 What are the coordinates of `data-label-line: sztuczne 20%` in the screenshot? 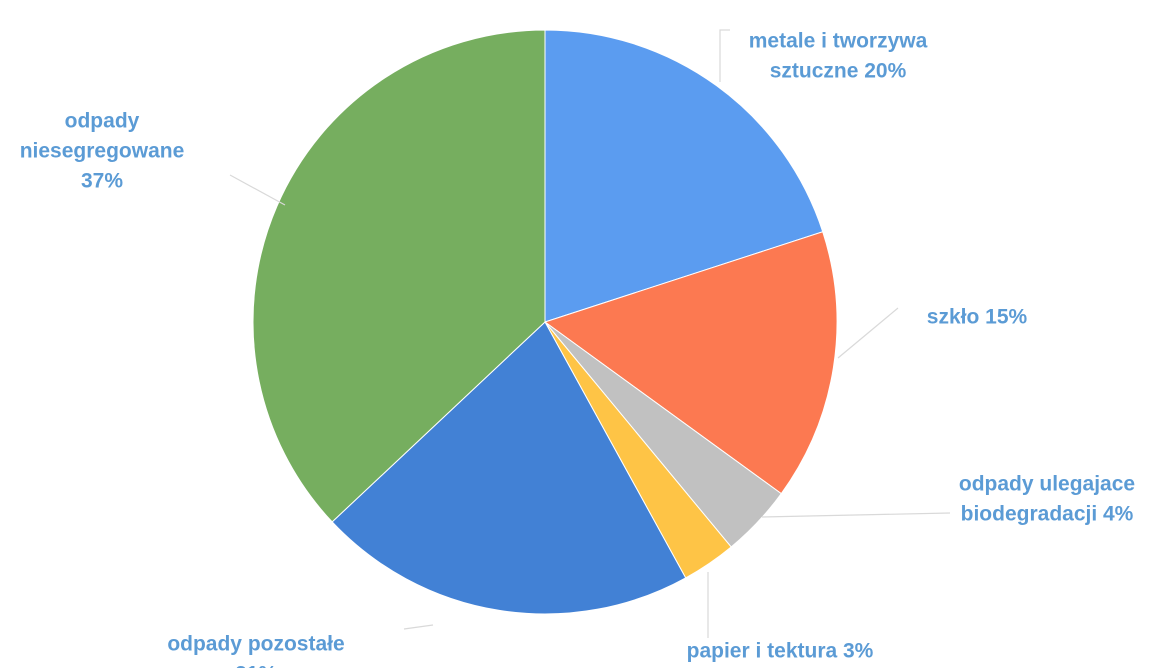 It's located at (838, 70).